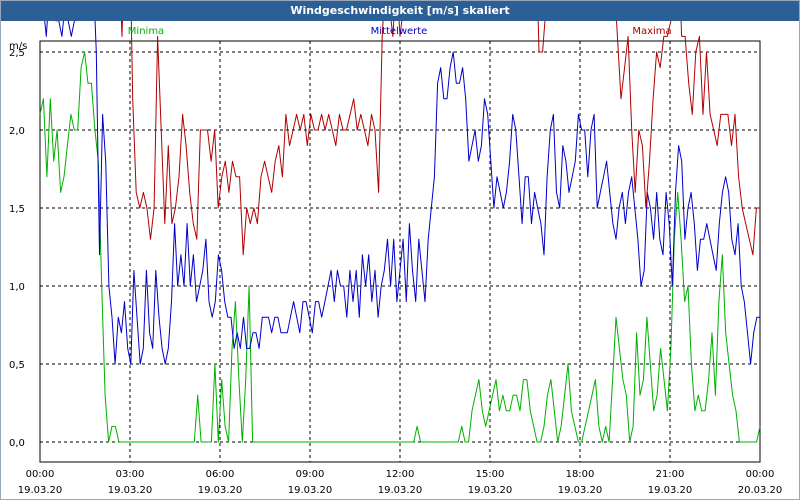  What do you see at coordinates (146, 31) in the screenshot?
I see `legend-entry-minima: Minima` at bounding box center [146, 31].